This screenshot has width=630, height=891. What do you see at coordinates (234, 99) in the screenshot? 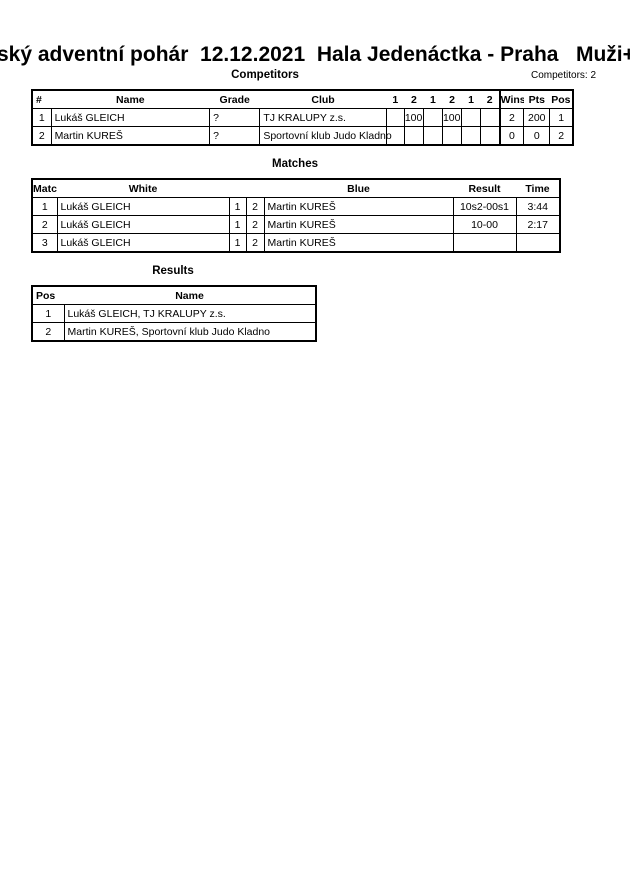
I see `col-grade: Grade` at bounding box center [234, 99].